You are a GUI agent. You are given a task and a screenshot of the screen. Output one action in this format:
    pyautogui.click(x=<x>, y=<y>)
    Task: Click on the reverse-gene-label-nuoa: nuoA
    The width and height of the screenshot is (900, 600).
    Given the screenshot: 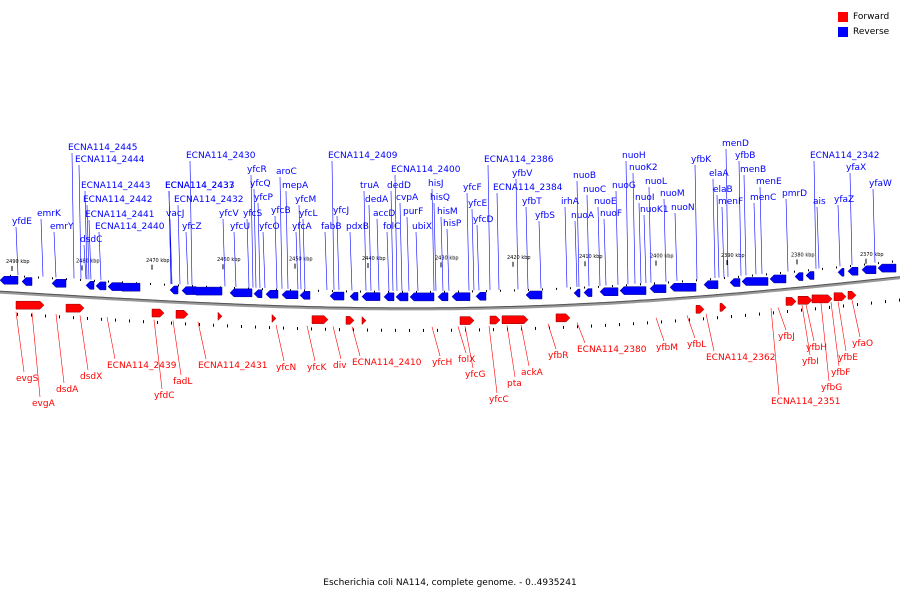 What is the action you would take?
    pyautogui.click(x=583, y=216)
    